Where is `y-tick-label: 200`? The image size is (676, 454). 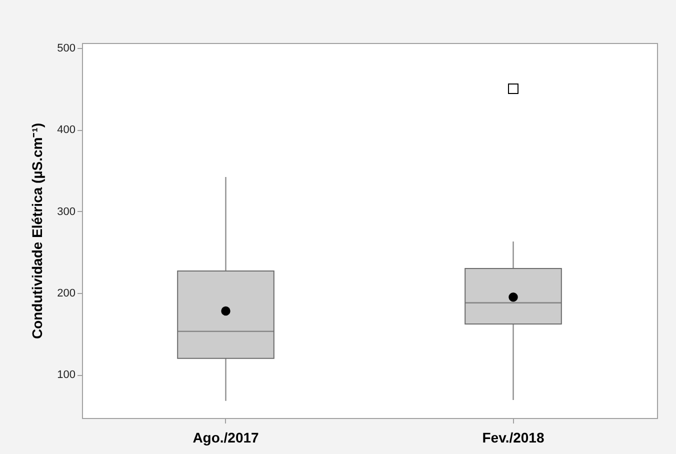 y-tick-label: 200 is located at coordinates (66, 294).